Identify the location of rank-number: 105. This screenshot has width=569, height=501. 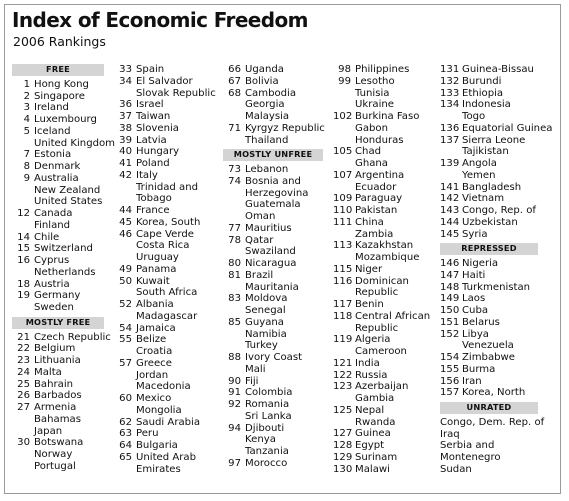
(343, 152).